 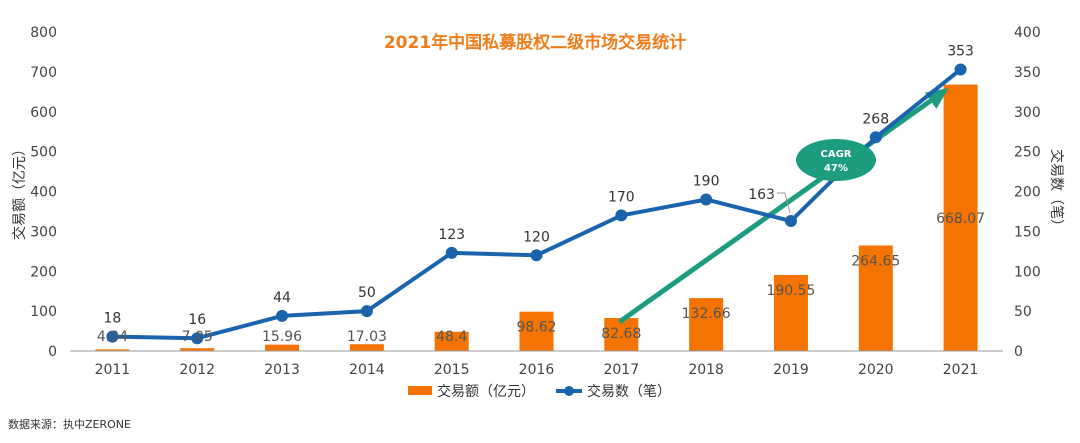 I want to click on bar-value-label: 48.4, so click(x=451, y=337).